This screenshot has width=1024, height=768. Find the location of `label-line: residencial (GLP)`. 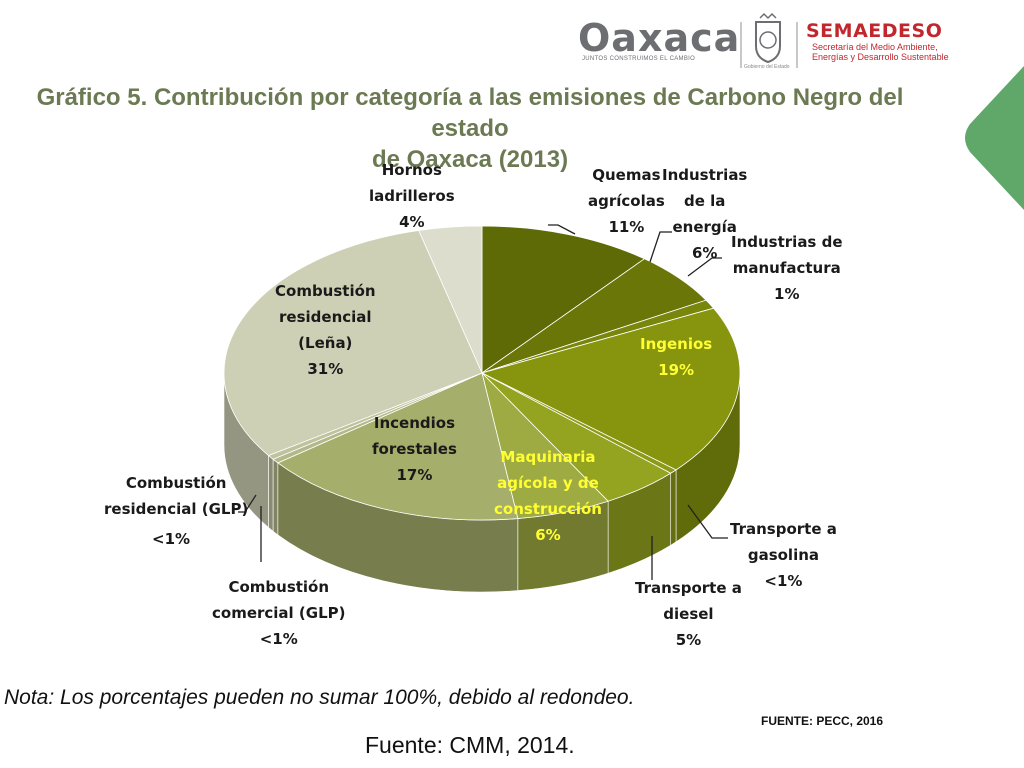

label-line: residencial (GLP) is located at coordinates (176, 509).